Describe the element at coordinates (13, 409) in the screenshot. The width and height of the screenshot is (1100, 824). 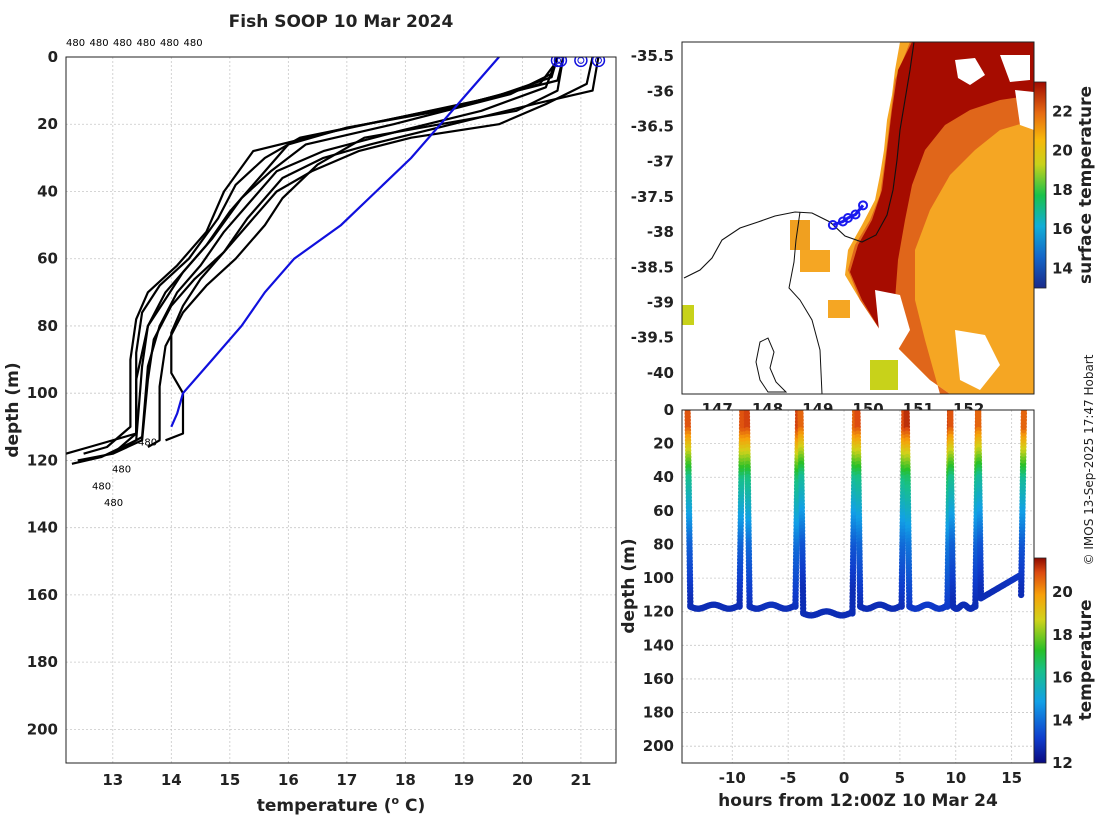
I see `y-axis-label: depth (m)` at that location.